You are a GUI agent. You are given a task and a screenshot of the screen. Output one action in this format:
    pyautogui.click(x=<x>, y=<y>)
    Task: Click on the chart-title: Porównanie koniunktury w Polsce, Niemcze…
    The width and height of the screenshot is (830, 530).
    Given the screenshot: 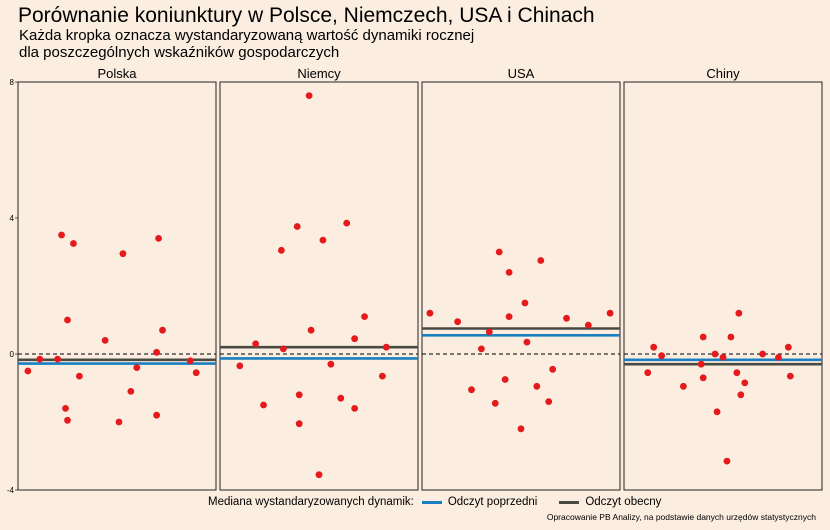 What is the action you would take?
    pyautogui.click(x=306, y=15)
    